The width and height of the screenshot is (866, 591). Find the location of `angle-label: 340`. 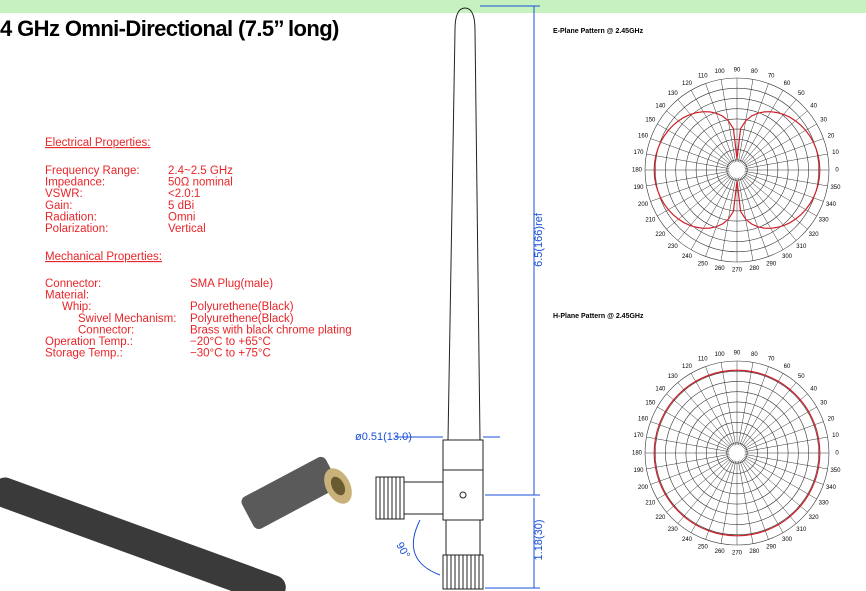

angle-label: 340 is located at coordinates (831, 488).